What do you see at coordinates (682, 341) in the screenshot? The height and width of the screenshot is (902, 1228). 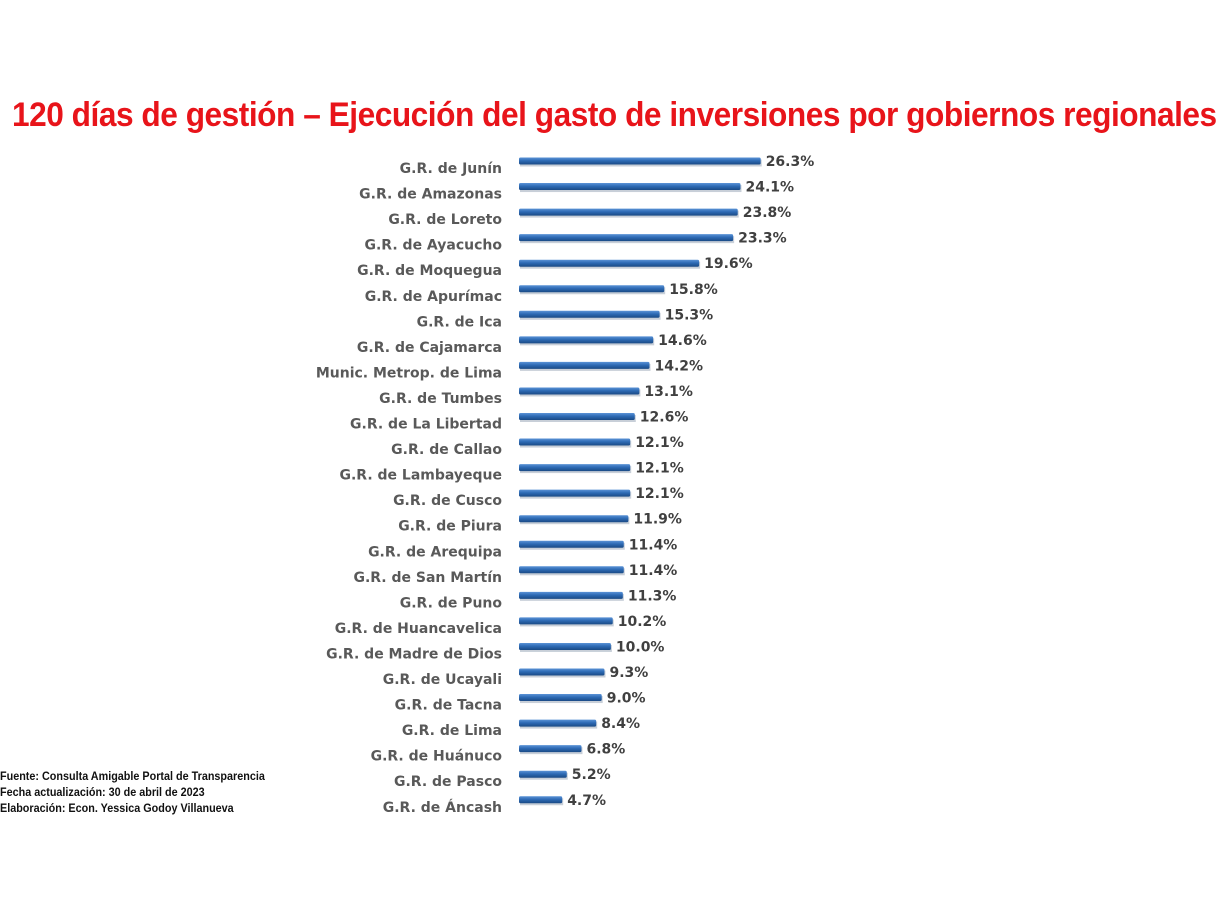 I see `value-label: 14.6%` at bounding box center [682, 341].